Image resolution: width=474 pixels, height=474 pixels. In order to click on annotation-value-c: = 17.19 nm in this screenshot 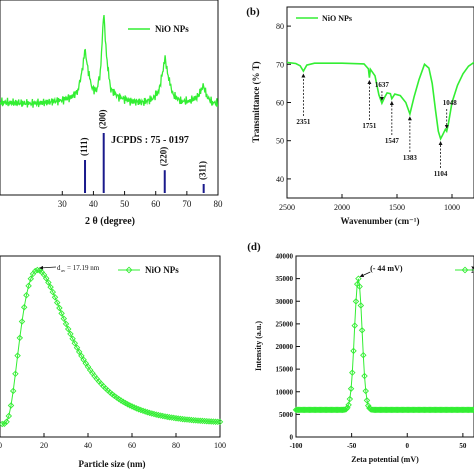, I will do `click(83, 268)`.